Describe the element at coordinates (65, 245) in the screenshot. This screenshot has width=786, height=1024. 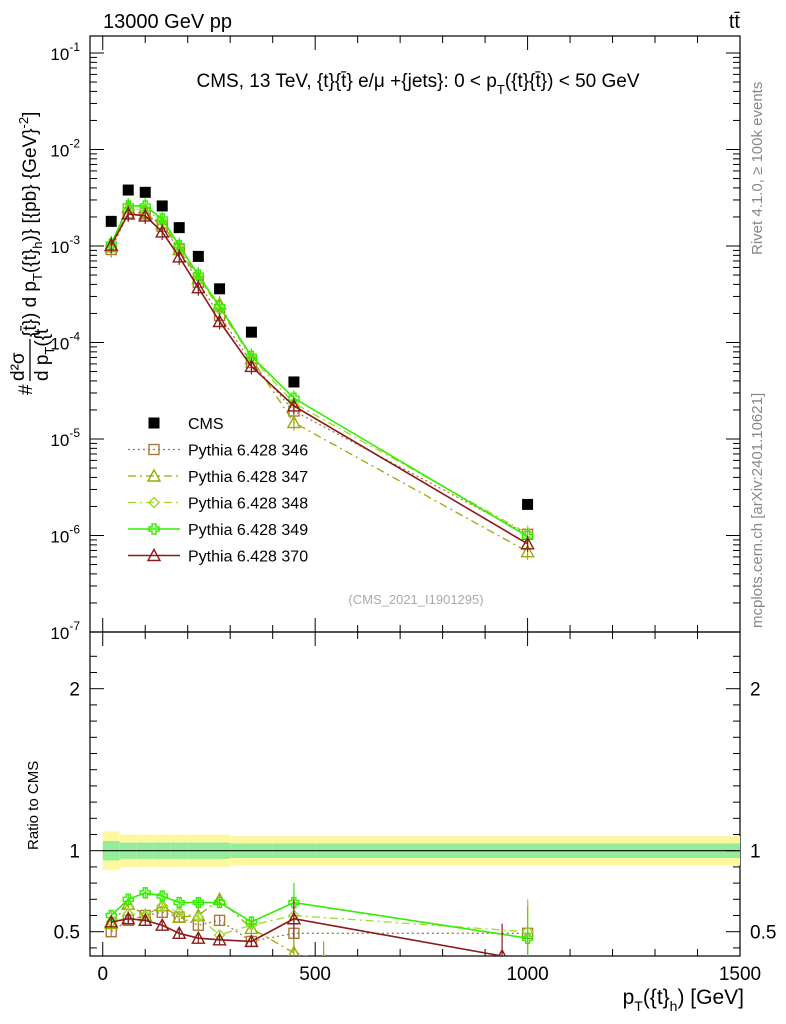
I see `main-ytick-label: 10⁻³` at that location.